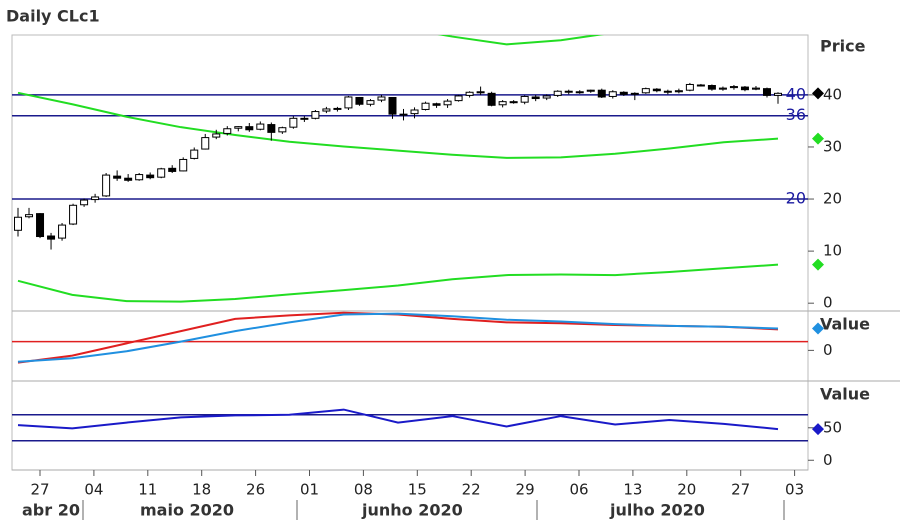 The height and width of the screenshot is (532, 900). Describe the element at coordinates (433, 510) in the screenshot. I see `month-separators` at that location.